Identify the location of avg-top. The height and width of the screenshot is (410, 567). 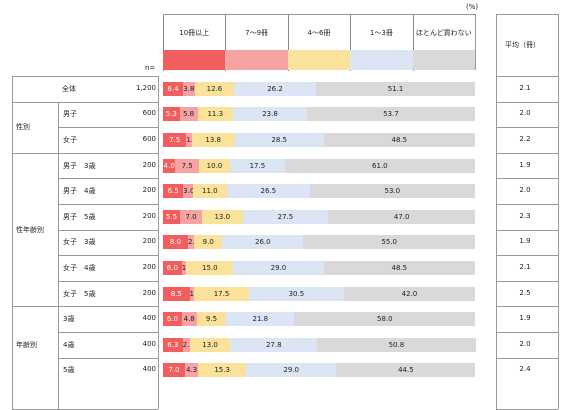
(527, 14).